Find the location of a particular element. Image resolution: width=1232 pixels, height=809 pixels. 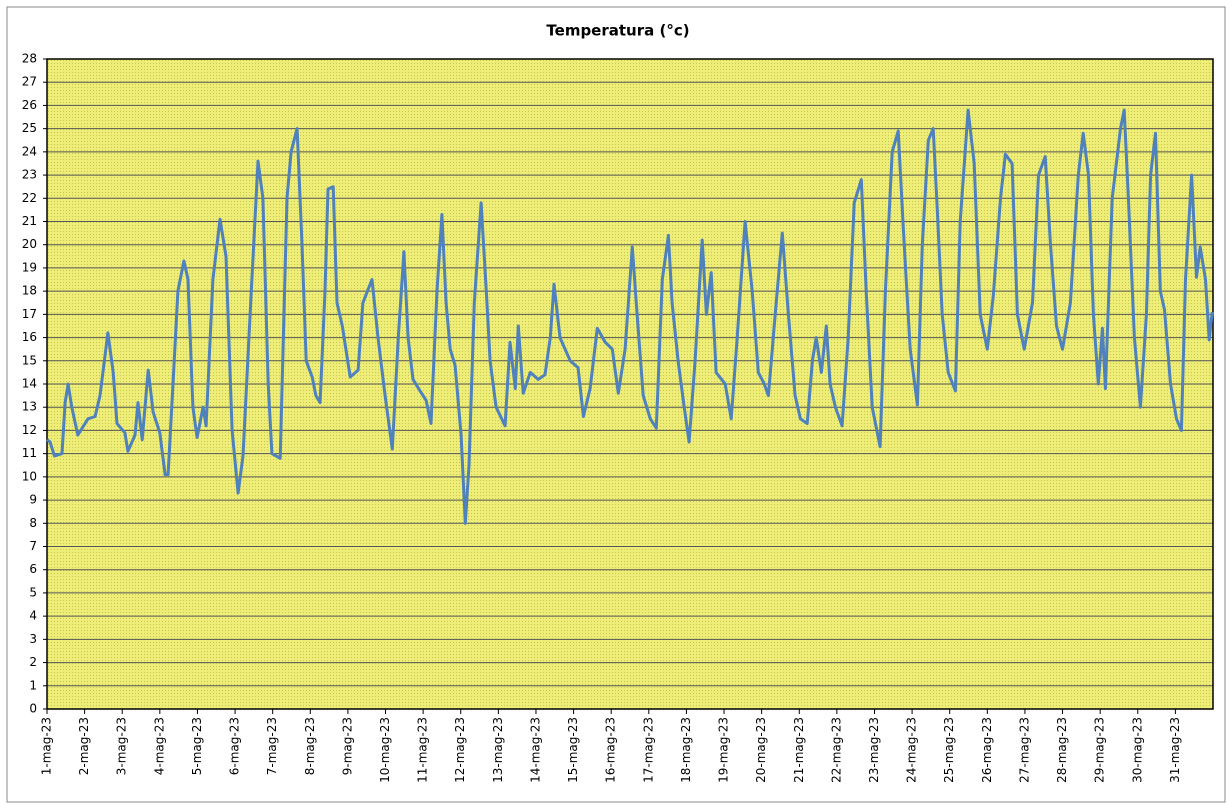

x-tick-label: 31-mag-23 is located at coordinates (1175, 750).